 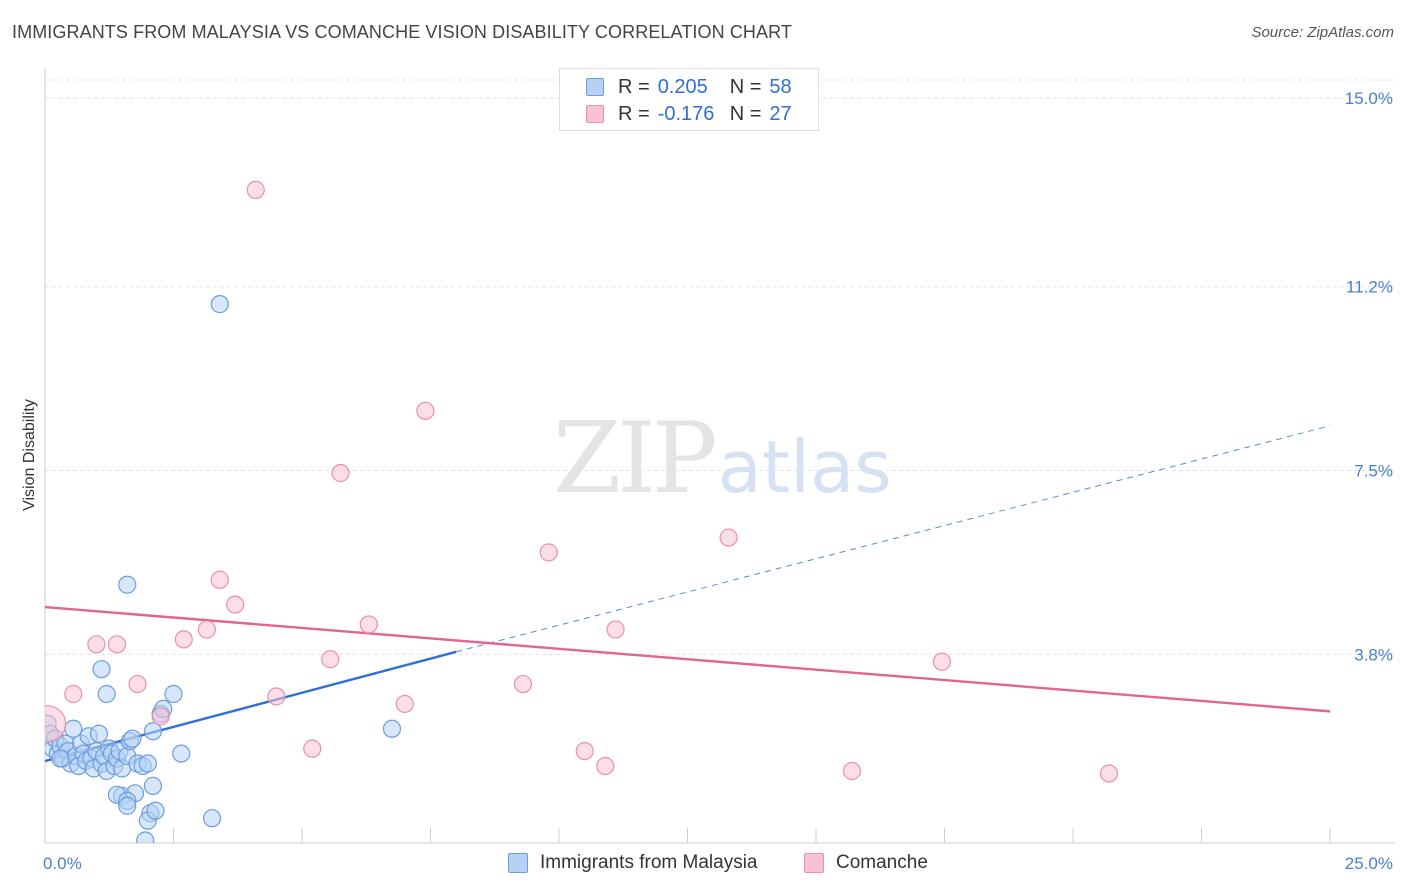 I want to click on legend-r-value: -0.176, so click(x=686, y=113).